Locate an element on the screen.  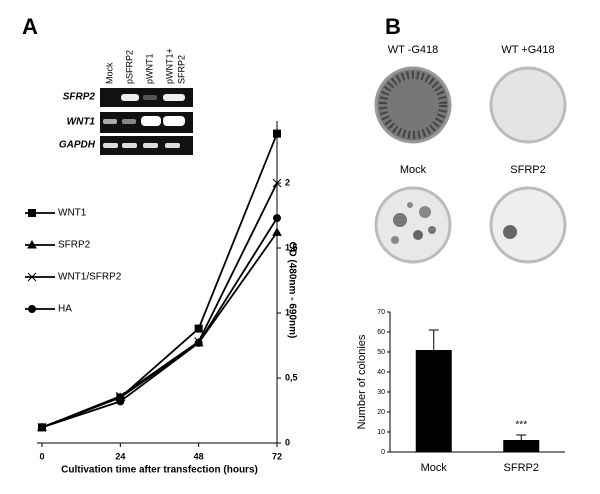
y-tick-label: 1 is located at coordinates (287, 312).